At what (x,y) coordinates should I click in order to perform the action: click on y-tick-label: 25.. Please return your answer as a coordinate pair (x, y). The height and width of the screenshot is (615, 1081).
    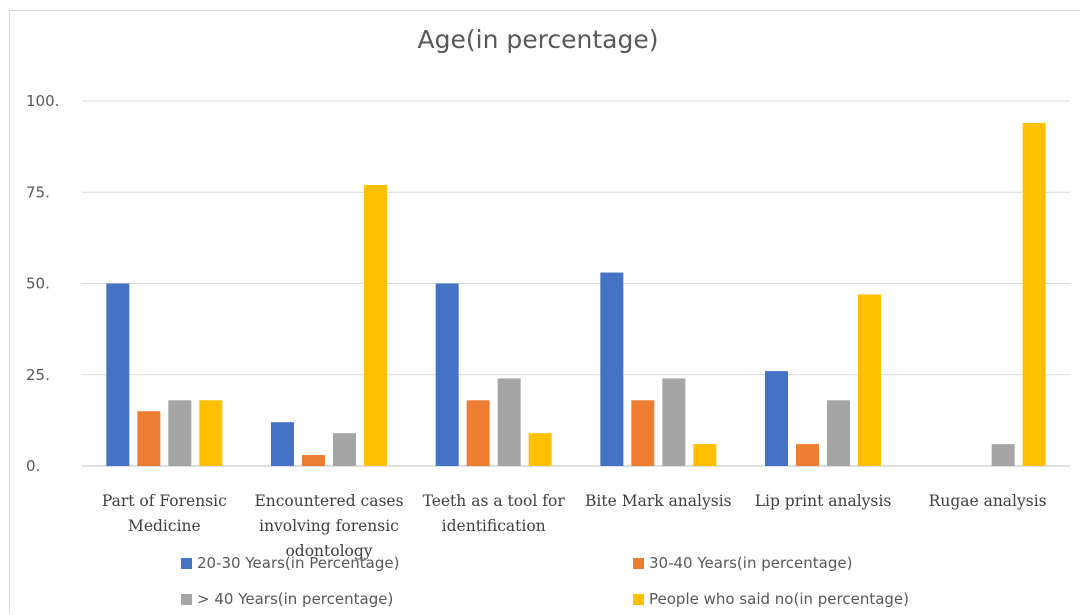
    Looking at the image, I should click on (38, 375).